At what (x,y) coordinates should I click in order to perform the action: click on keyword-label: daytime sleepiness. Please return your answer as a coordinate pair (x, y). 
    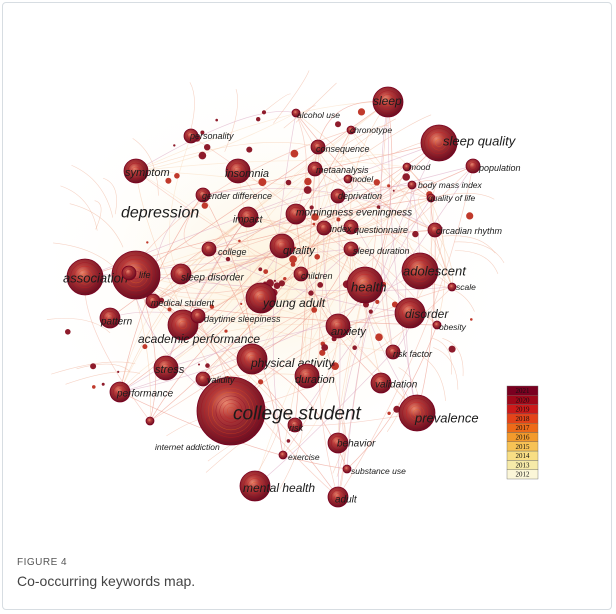
    Looking at the image, I should click on (242, 319).